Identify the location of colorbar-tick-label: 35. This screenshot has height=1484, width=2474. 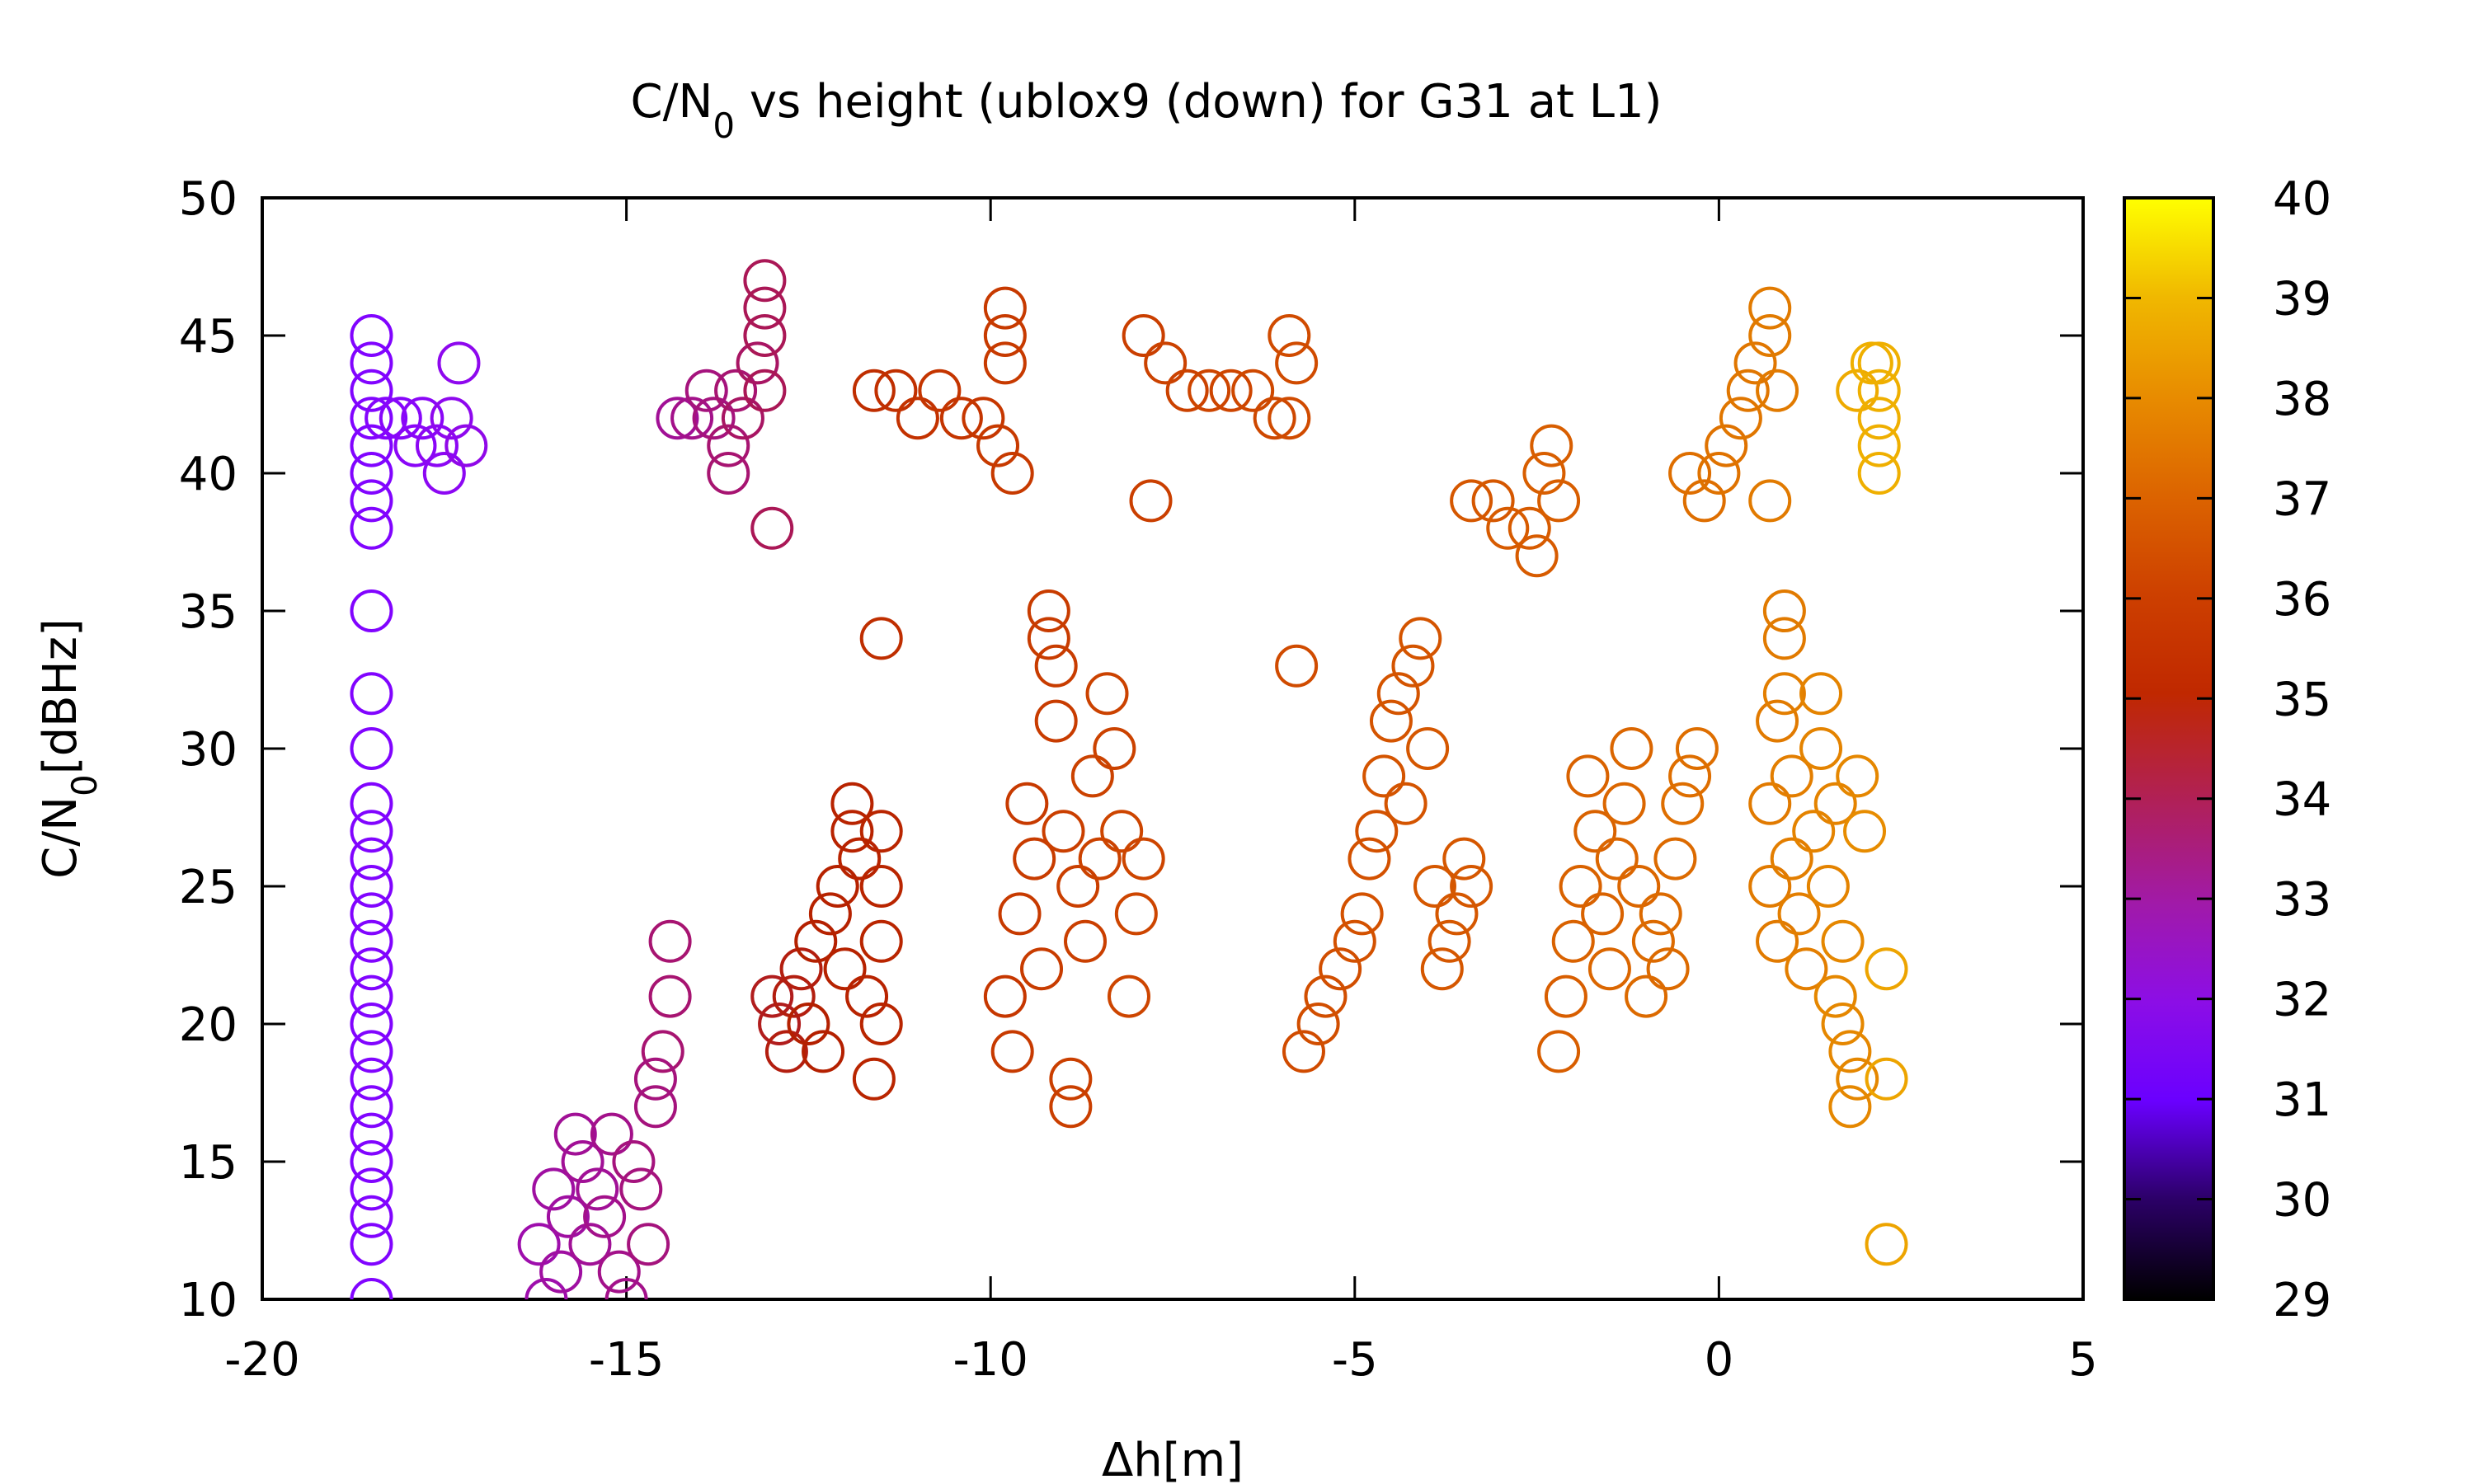
(2302, 699).